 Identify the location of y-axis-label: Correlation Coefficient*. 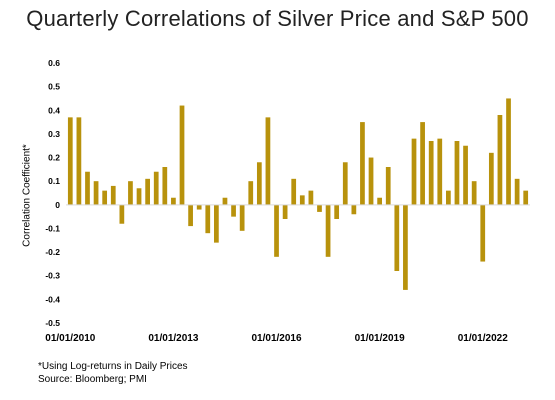
(27, 195).